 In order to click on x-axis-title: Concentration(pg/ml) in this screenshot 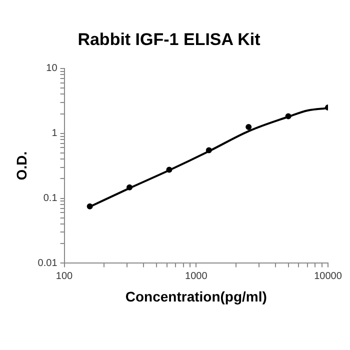, I will do `click(196, 296)`.